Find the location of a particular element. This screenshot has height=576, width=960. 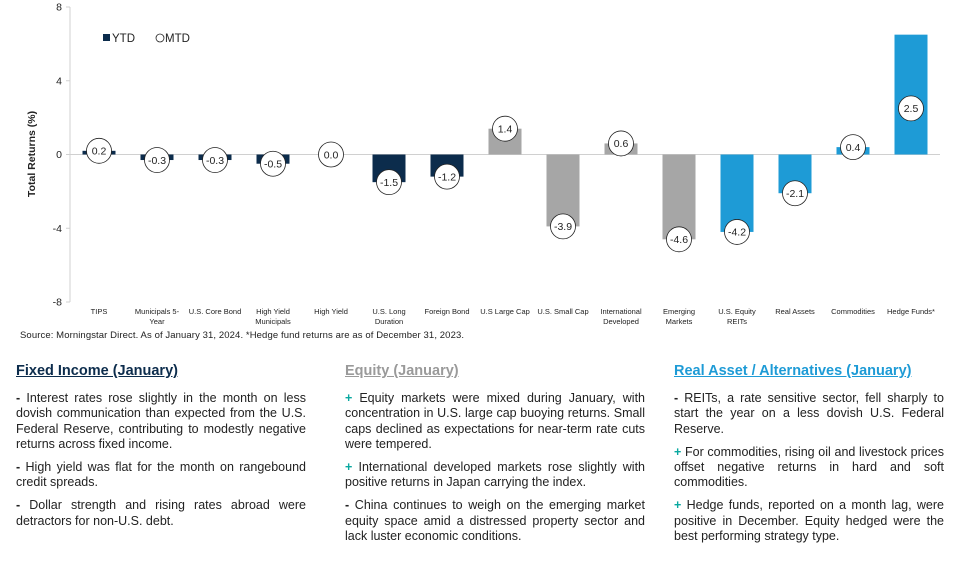

x-category-label: TIPS is located at coordinates (99, 311).